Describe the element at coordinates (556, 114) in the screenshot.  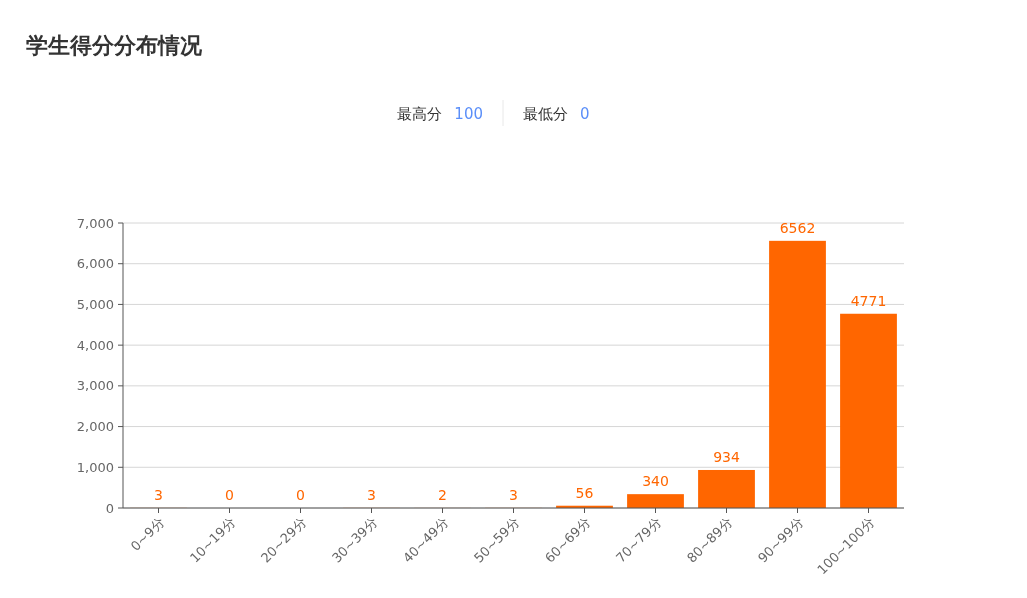
I see `text: 最低分 0` at that location.